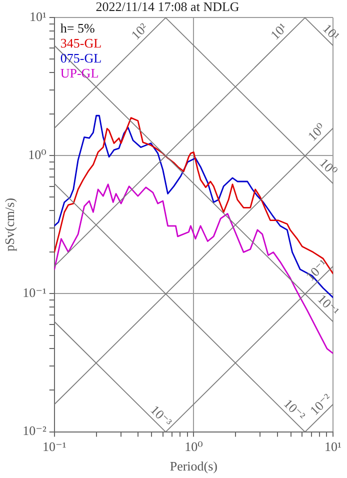  What do you see at coordinates (81, 43) in the screenshot?
I see `text: 345-GL` at bounding box center [81, 43].